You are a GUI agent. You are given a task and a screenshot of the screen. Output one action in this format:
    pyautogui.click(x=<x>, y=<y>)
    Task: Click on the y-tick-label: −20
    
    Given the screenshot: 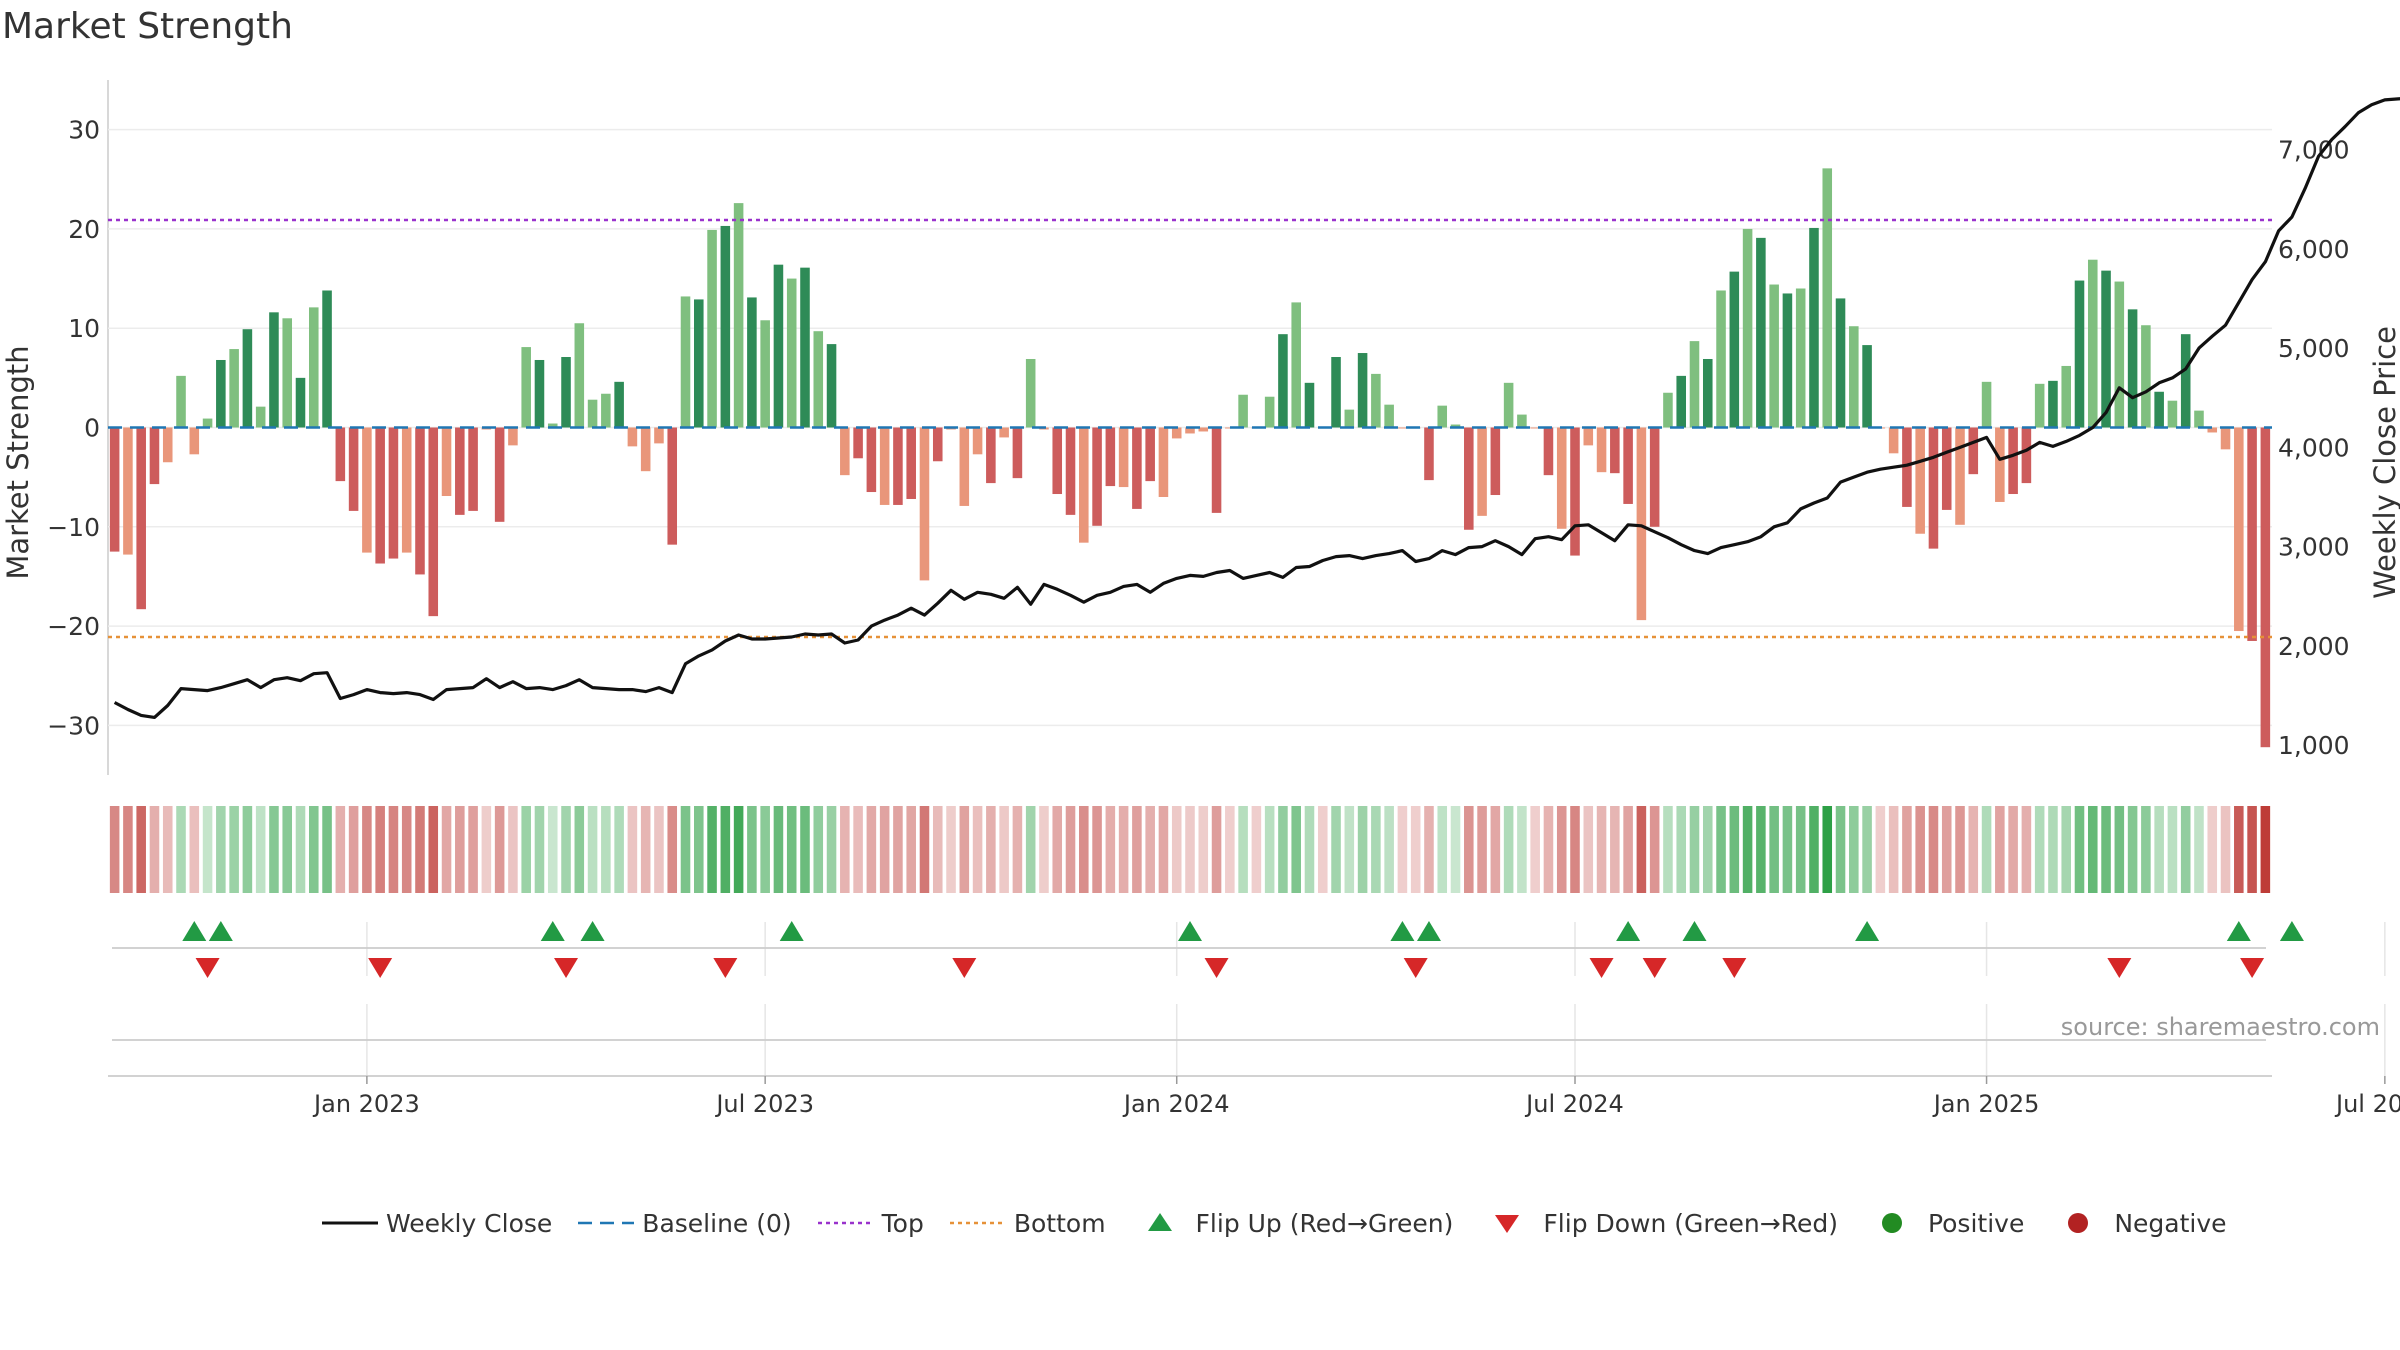 What is the action you would take?
    pyautogui.click(x=73, y=626)
    